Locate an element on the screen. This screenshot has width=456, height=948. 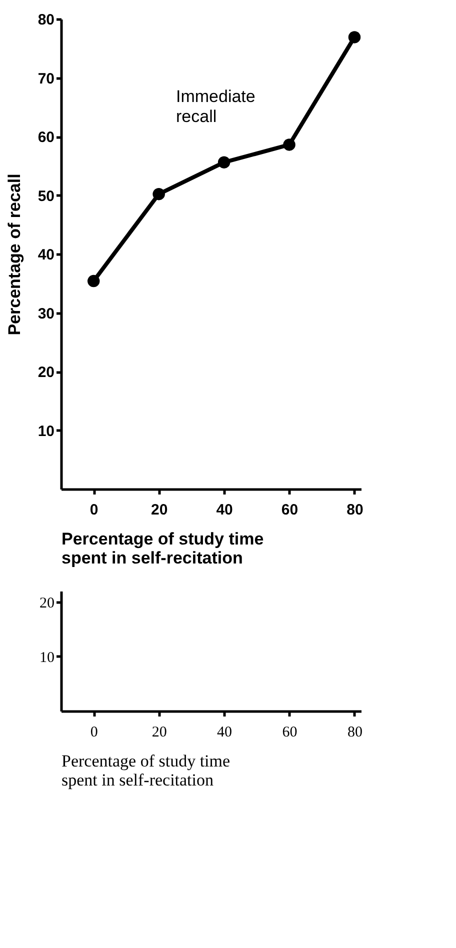
series-label: Immediate recall is located at coordinates (216, 106).